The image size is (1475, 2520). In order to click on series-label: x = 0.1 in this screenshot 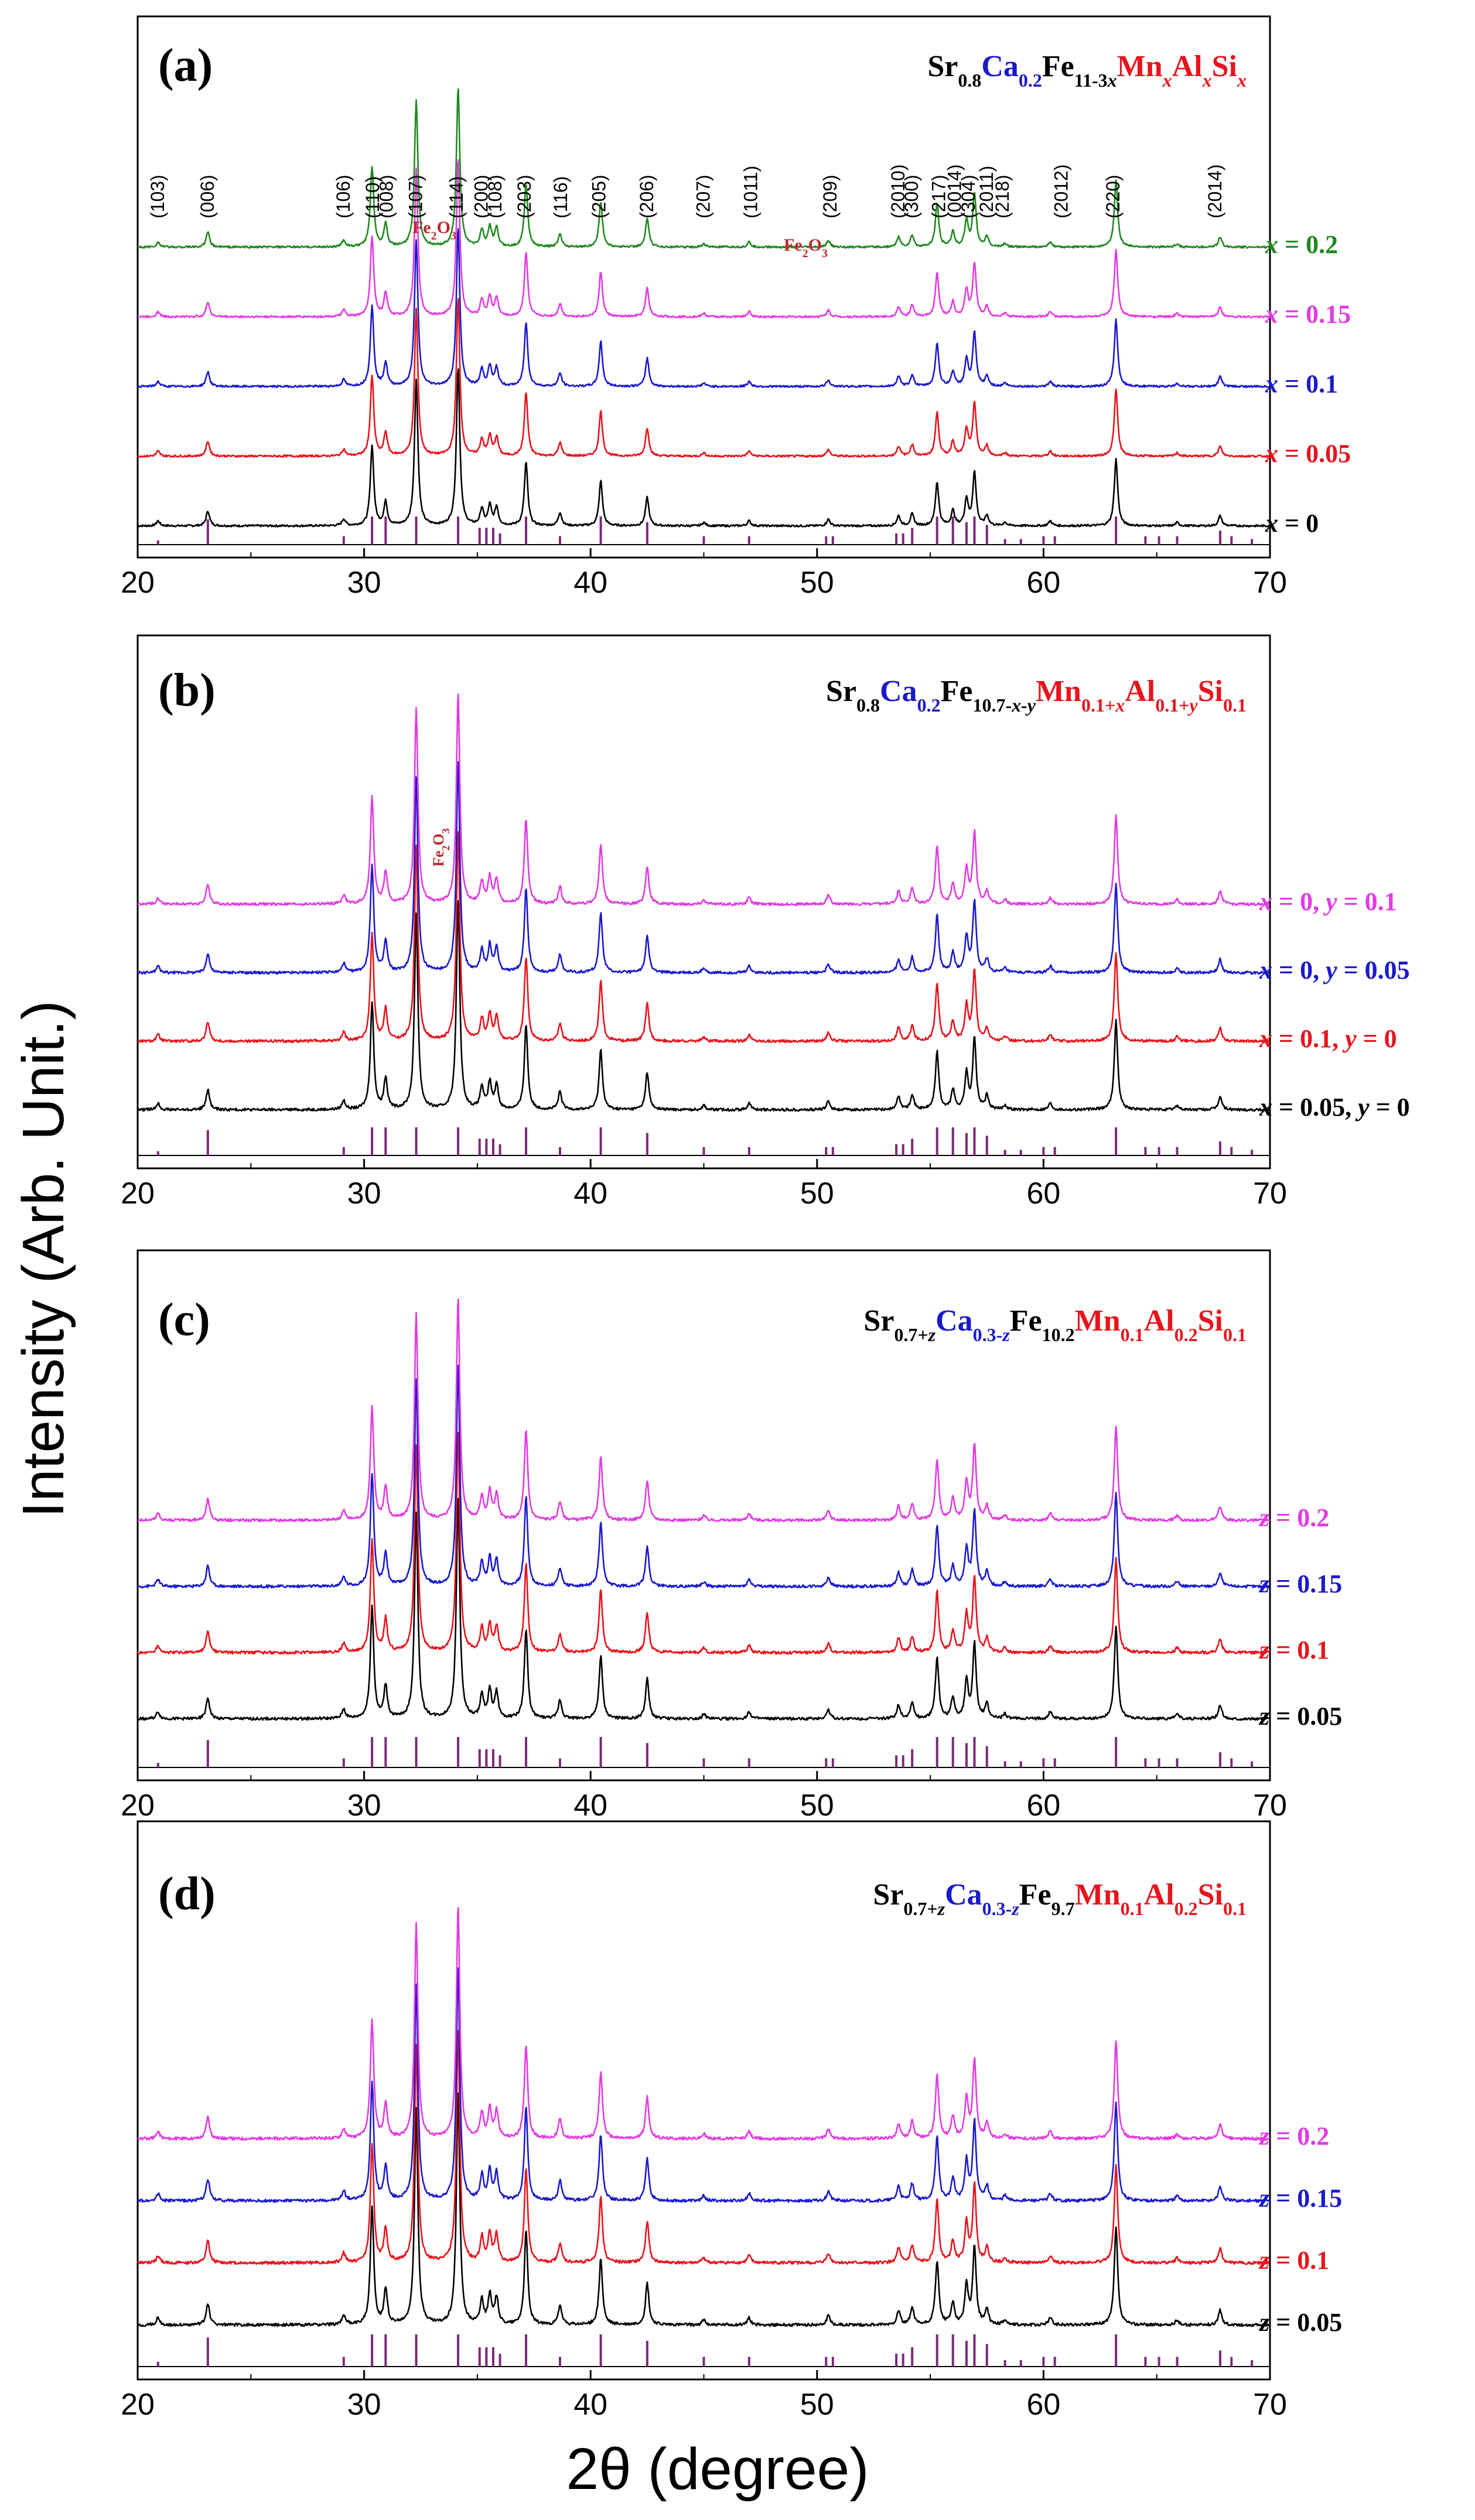, I will do `click(1301, 384)`.